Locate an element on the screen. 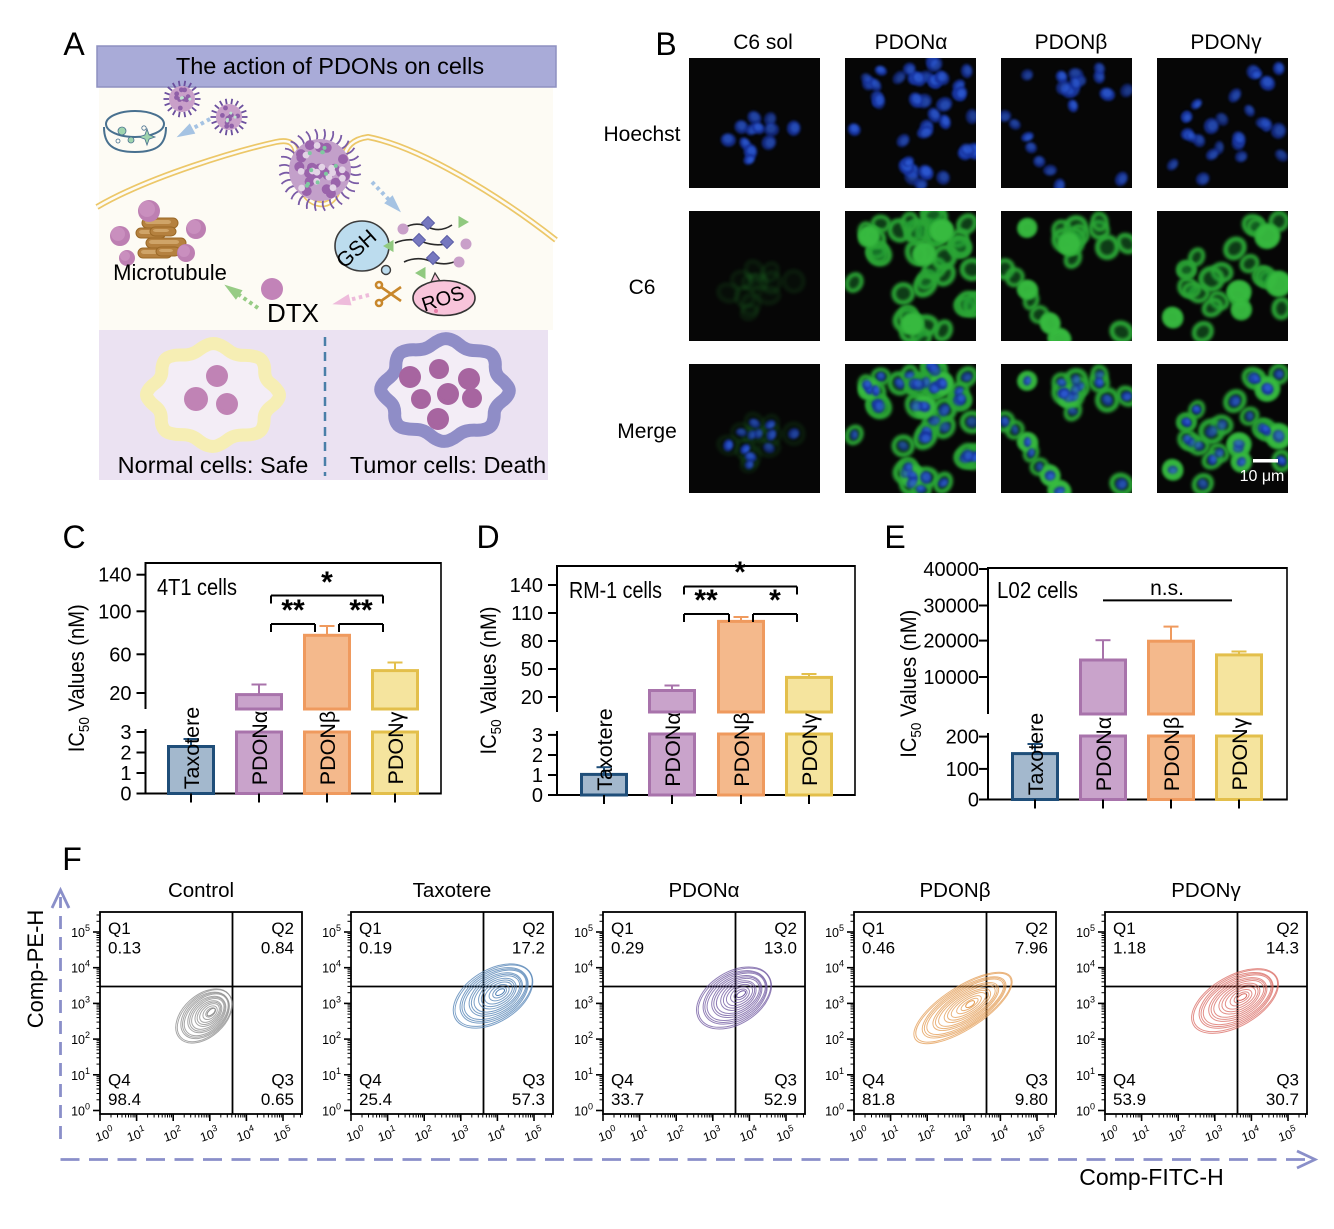 This screenshot has height=1229, width=1334. svg-text: 17.2 is located at coordinates (528, 948).